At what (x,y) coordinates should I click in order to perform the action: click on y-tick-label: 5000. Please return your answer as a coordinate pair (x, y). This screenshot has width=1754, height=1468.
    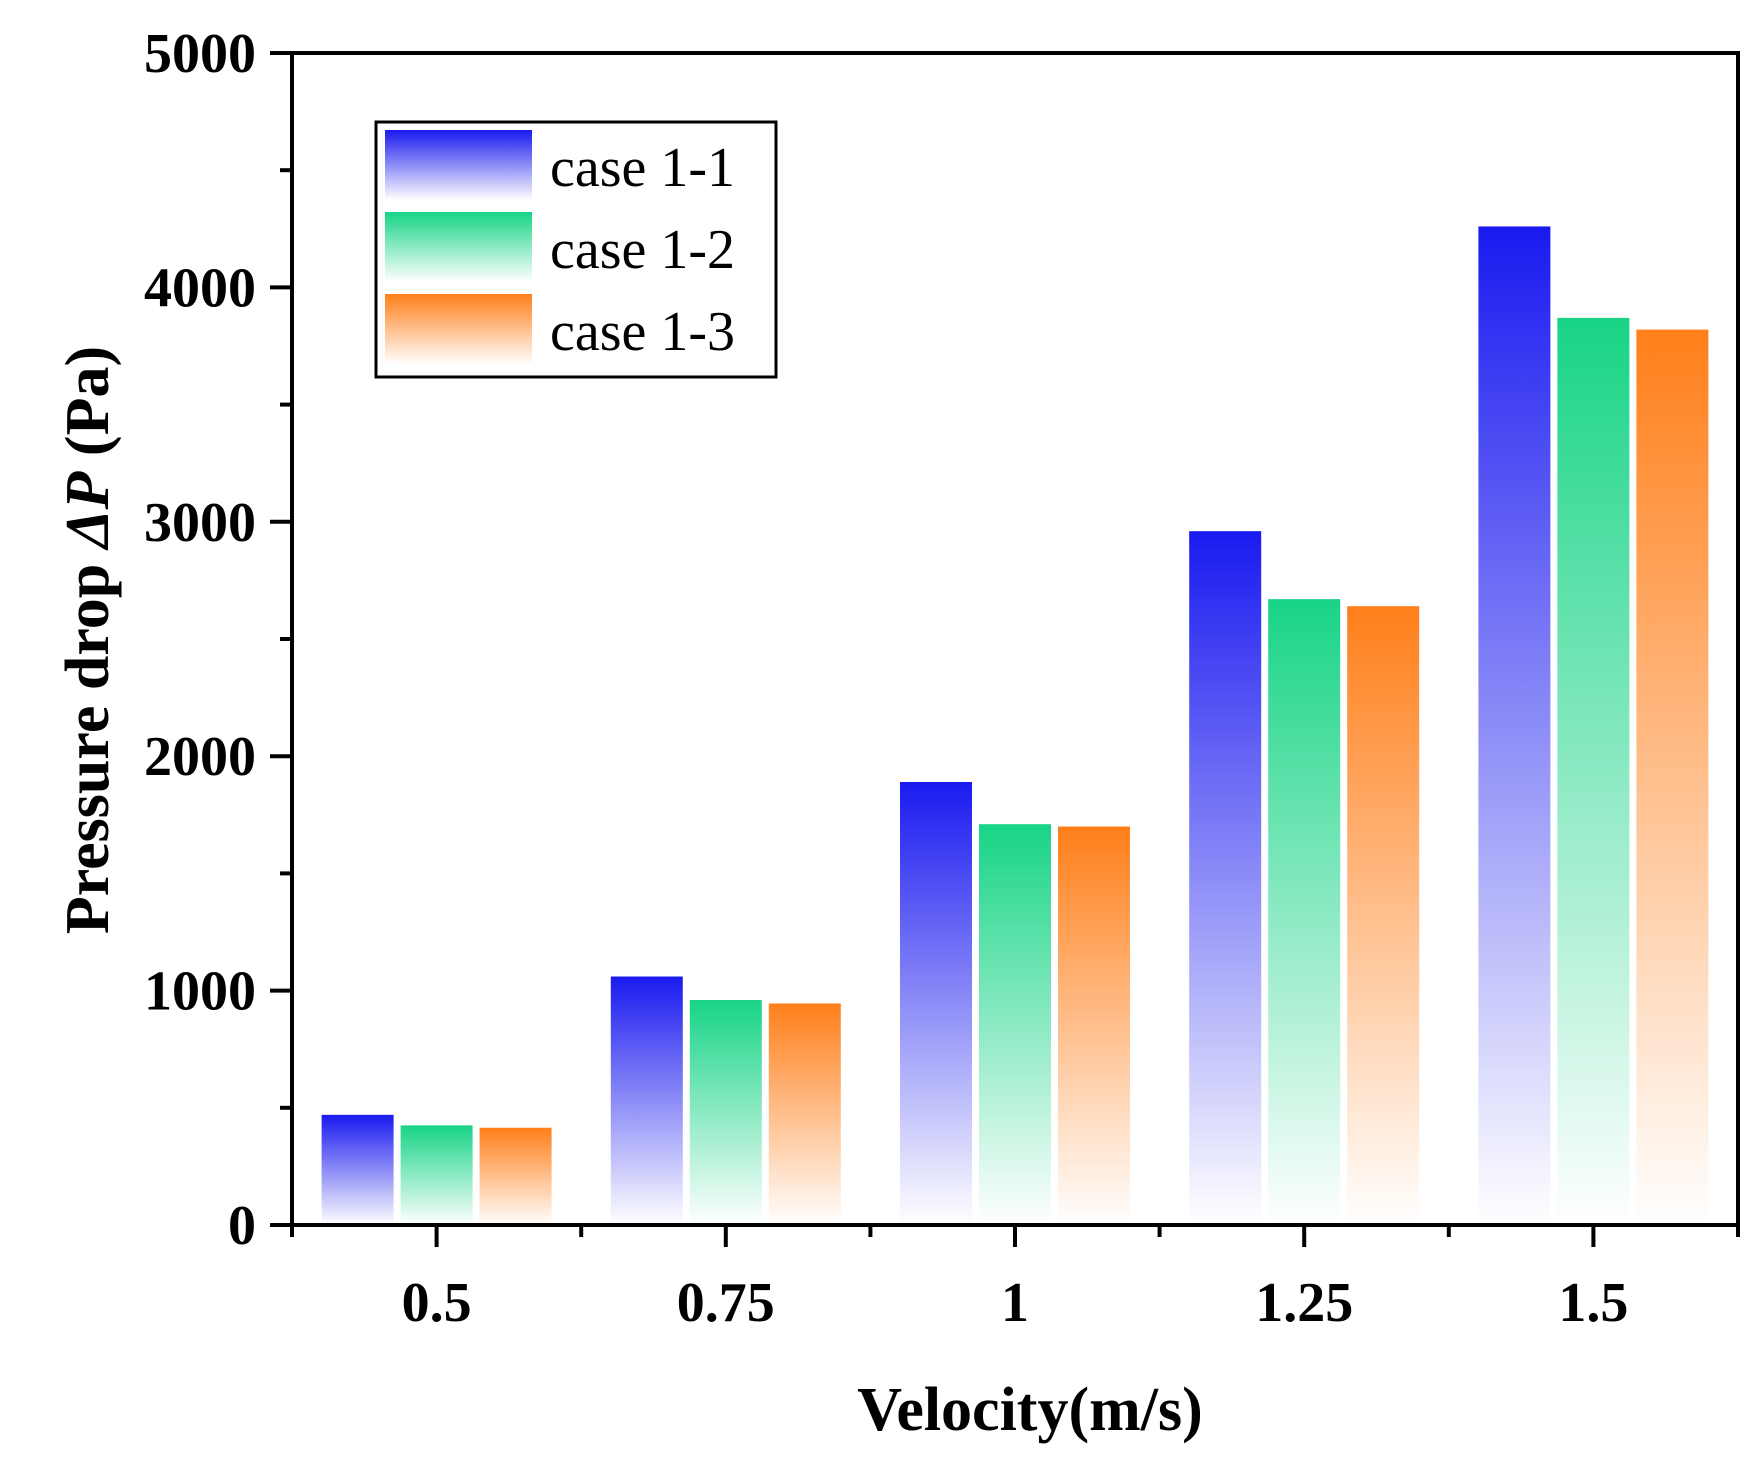
    Looking at the image, I should click on (200, 54).